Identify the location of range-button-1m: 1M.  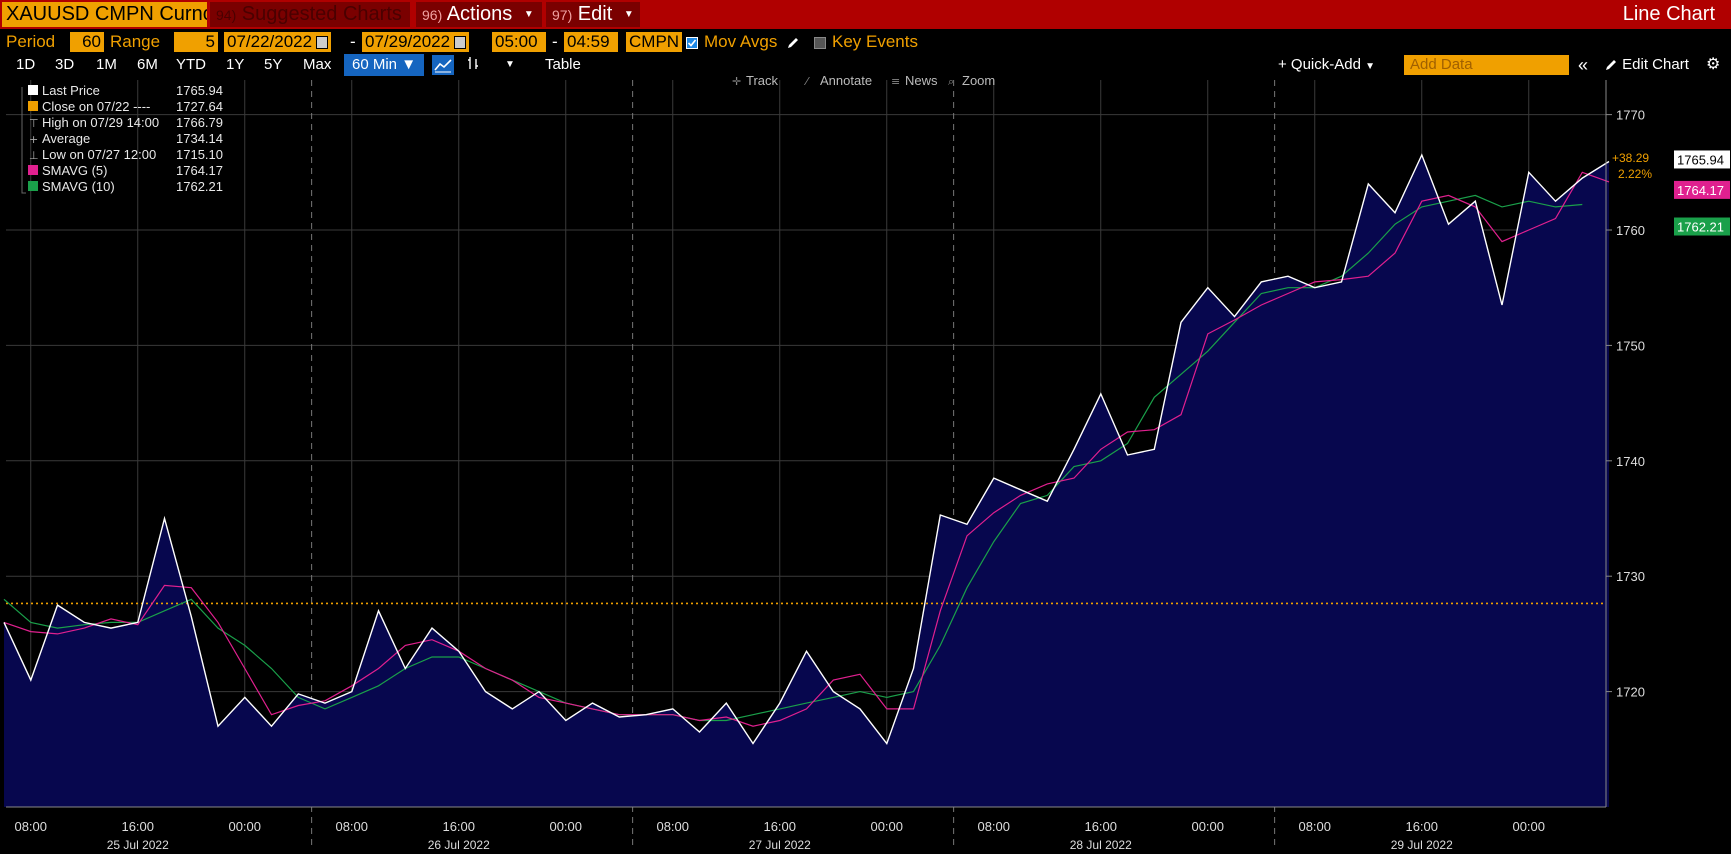
(106, 64).